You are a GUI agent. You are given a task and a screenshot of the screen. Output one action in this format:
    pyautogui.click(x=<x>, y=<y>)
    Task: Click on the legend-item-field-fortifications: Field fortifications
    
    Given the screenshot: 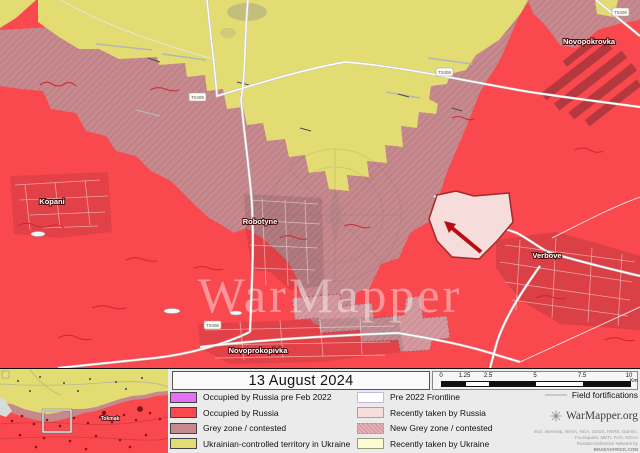 What is the action you would take?
    pyautogui.click(x=585, y=395)
    